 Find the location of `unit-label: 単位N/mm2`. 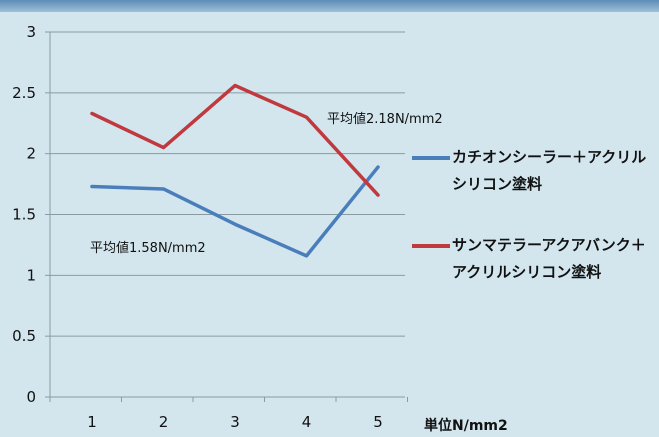

unit-label: 単位N/mm2 is located at coordinates (466, 425).